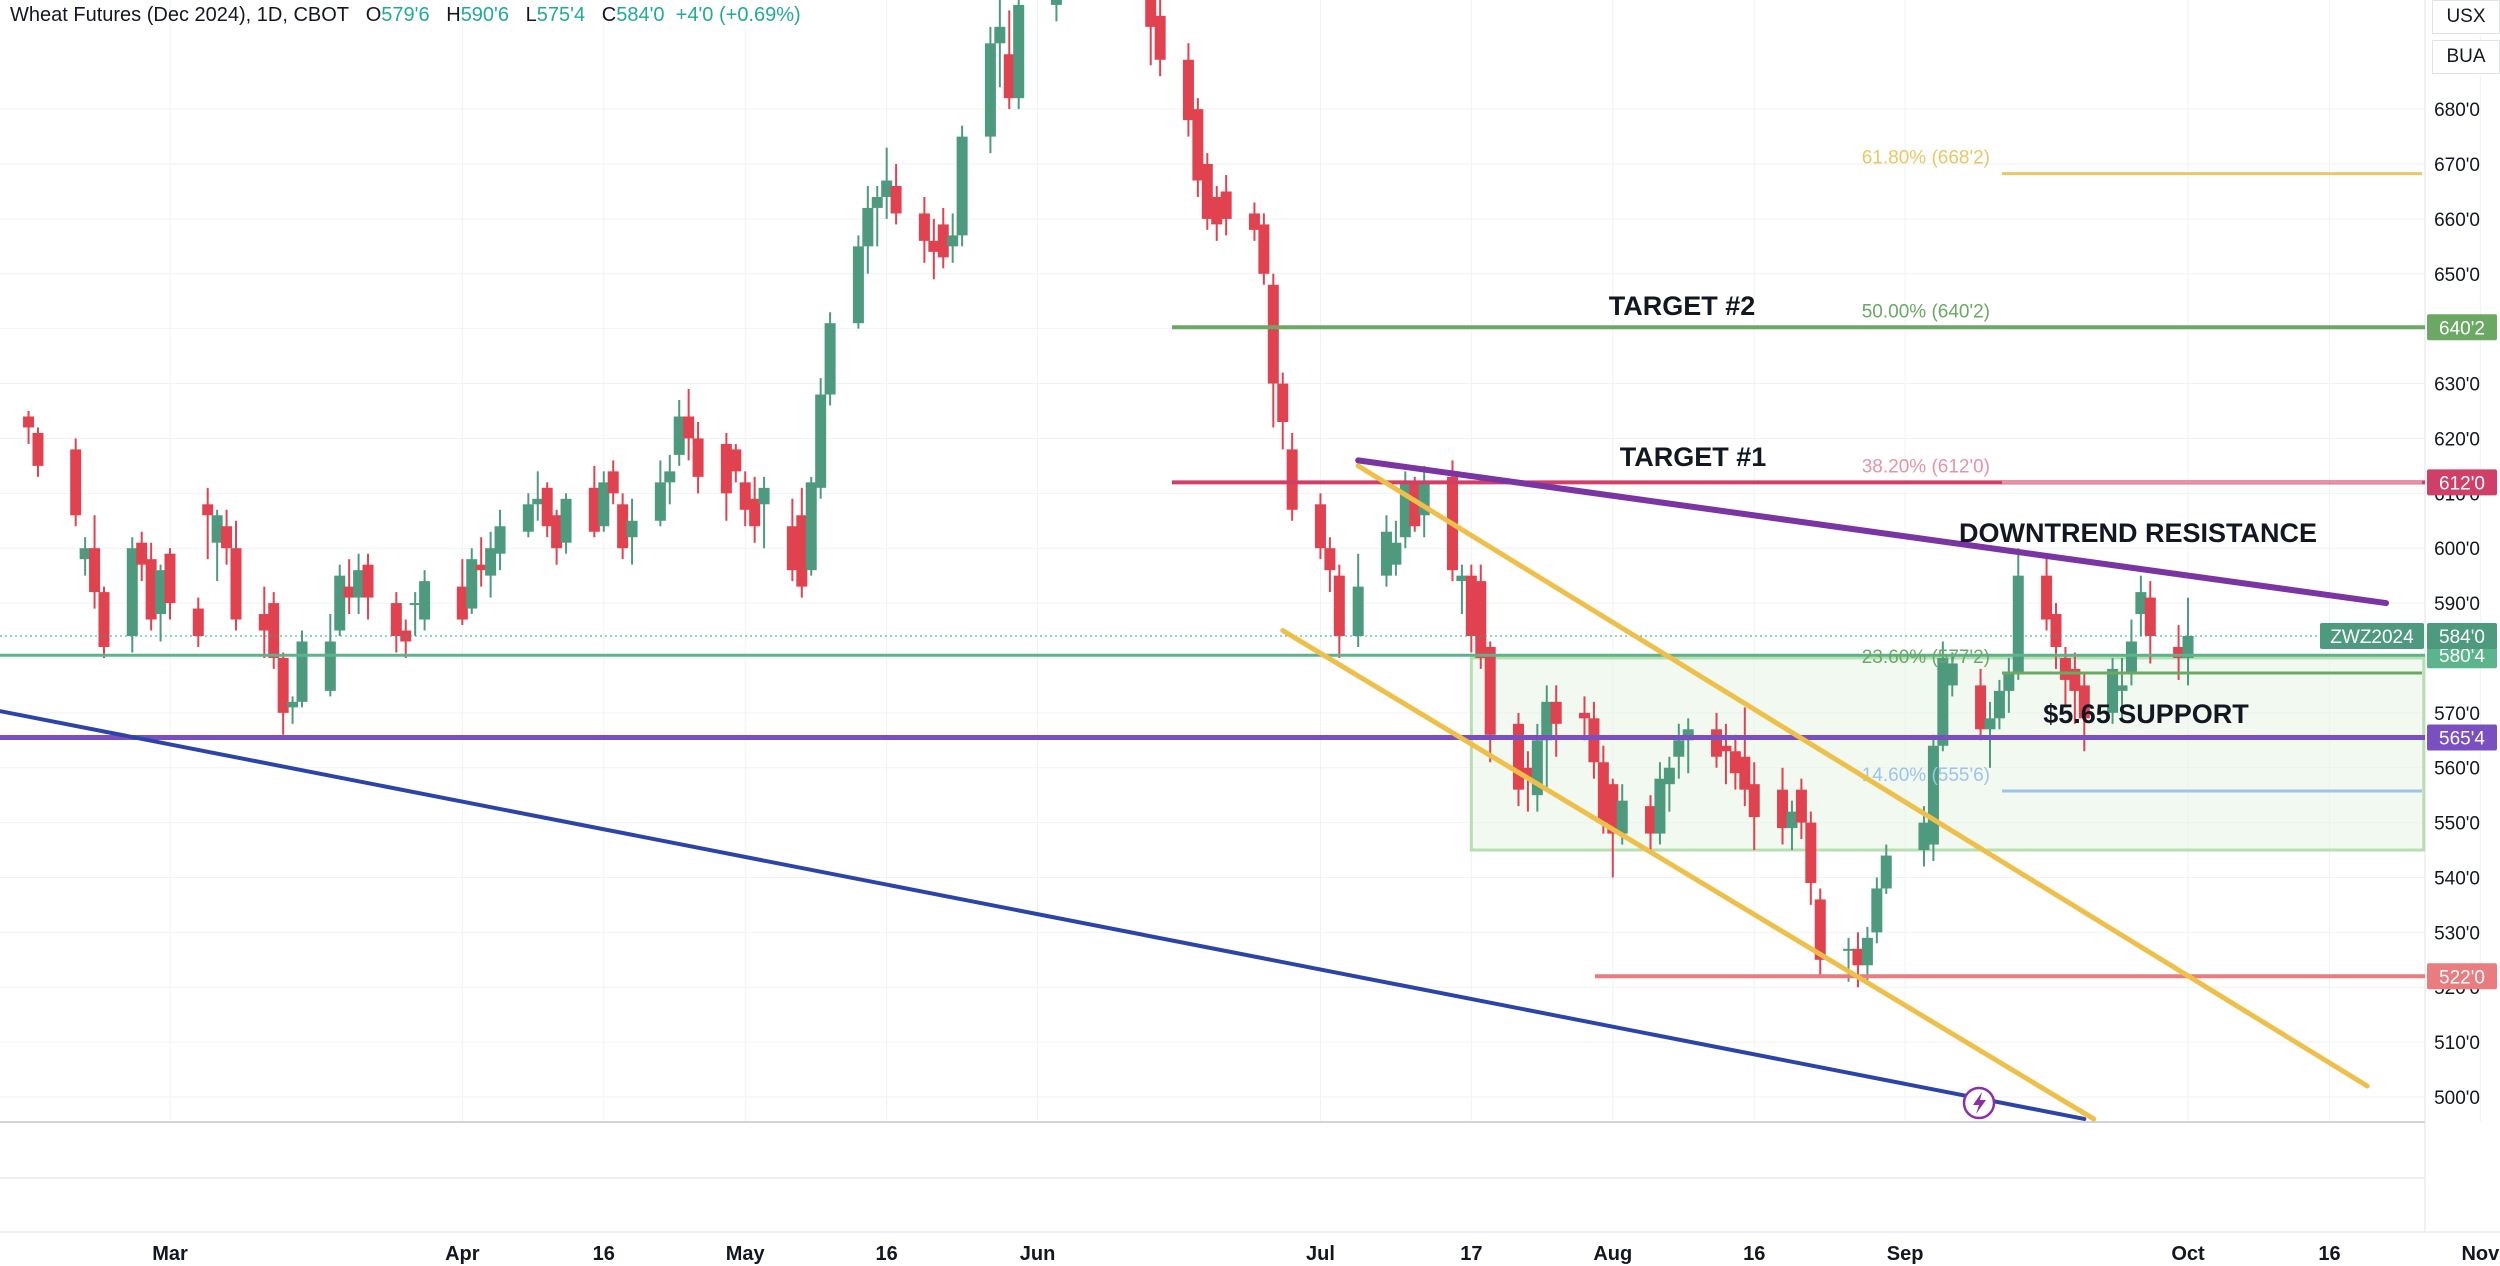  I want to click on last-price-tag-bg, so click(2462, 636).